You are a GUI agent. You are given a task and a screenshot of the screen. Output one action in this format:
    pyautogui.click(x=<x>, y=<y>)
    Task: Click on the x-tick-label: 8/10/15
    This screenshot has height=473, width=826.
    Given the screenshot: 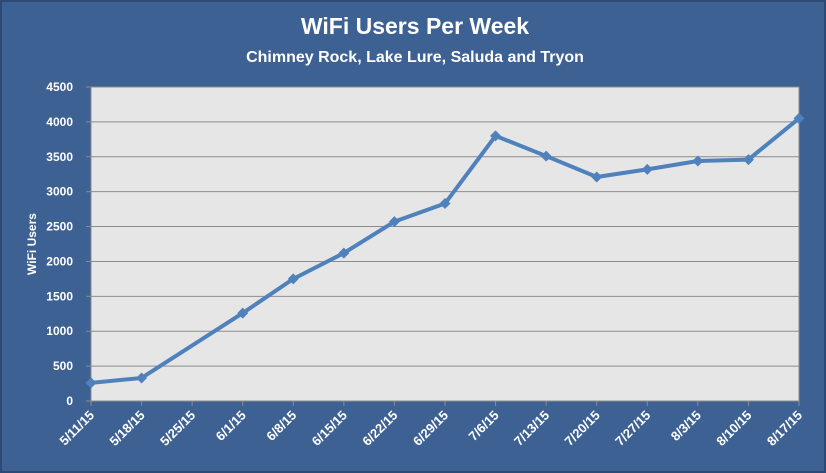 What is the action you would take?
    pyautogui.click(x=733, y=428)
    